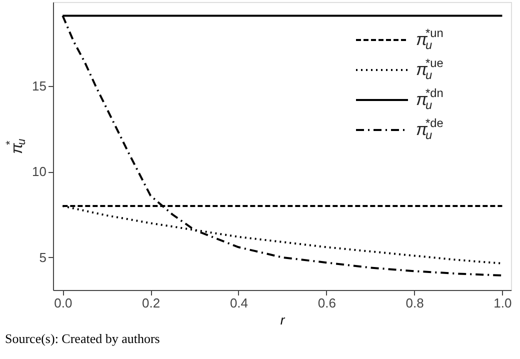 This screenshot has width=520, height=359. I want to click on y-tick-label: 5, so click(42, 257).